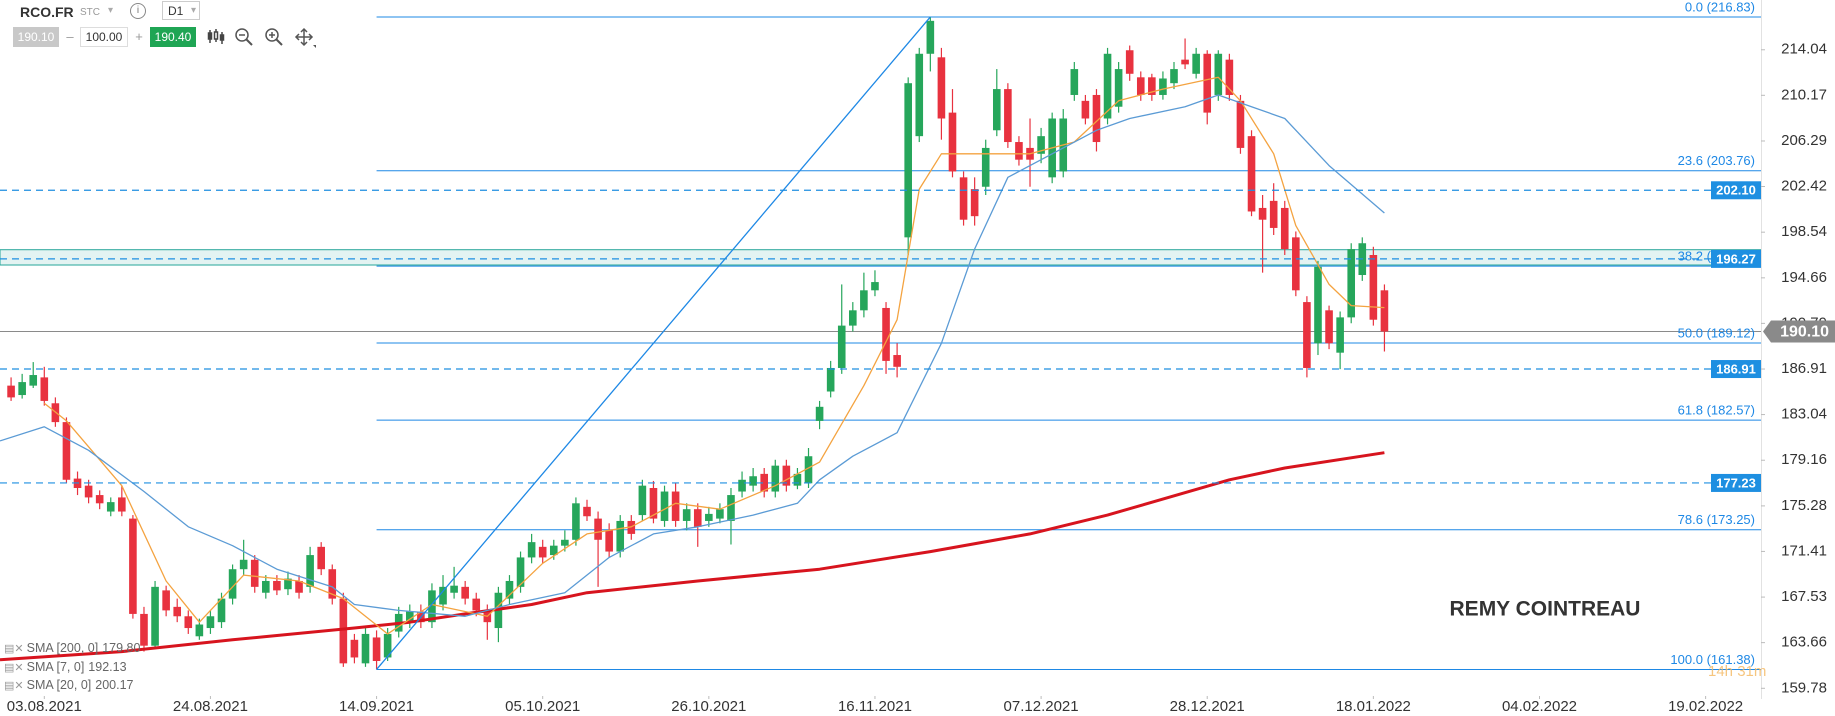 The width and height of the screenshot is (1835, 716). Describe the element at coordinates (216, 37) in the screenshot. I see `chart-type-icon` at that location.